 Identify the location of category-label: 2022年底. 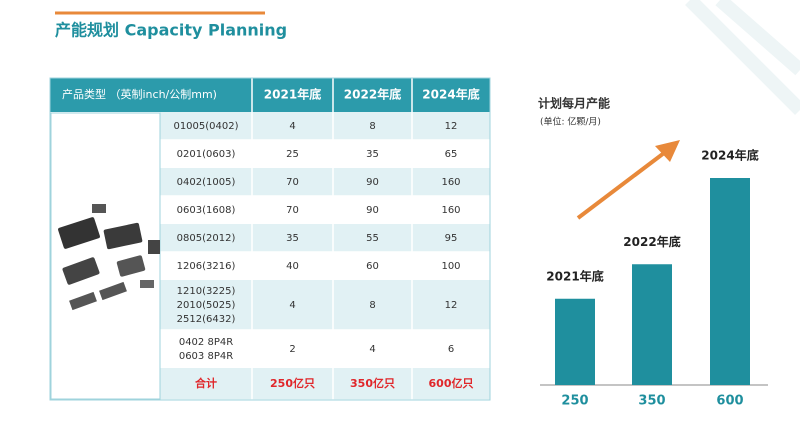
(651, 241).